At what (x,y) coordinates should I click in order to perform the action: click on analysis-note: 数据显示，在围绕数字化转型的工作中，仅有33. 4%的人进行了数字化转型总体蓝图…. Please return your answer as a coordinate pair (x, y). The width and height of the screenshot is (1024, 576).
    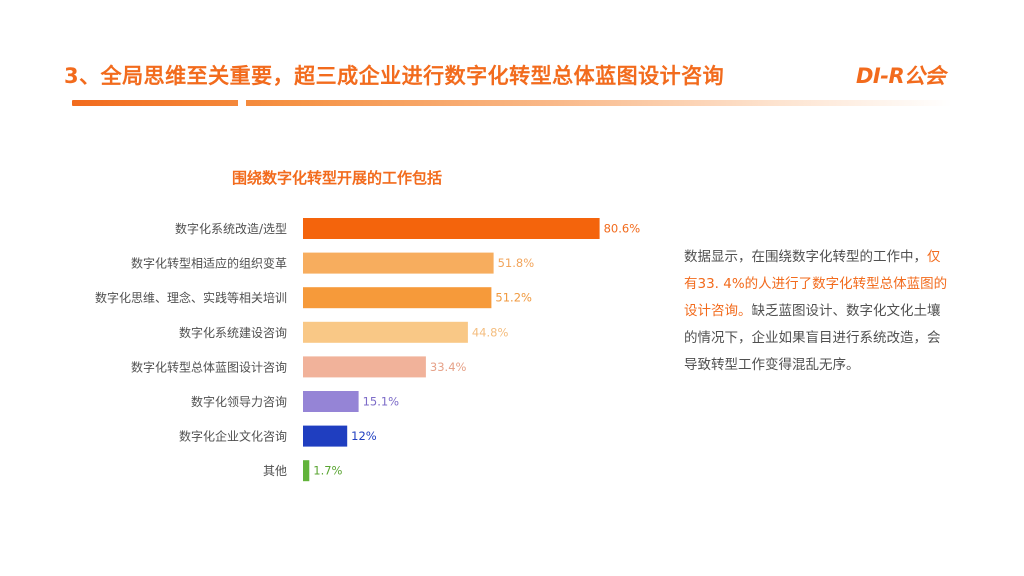
    Looking at the image, I should click on (818, 311).